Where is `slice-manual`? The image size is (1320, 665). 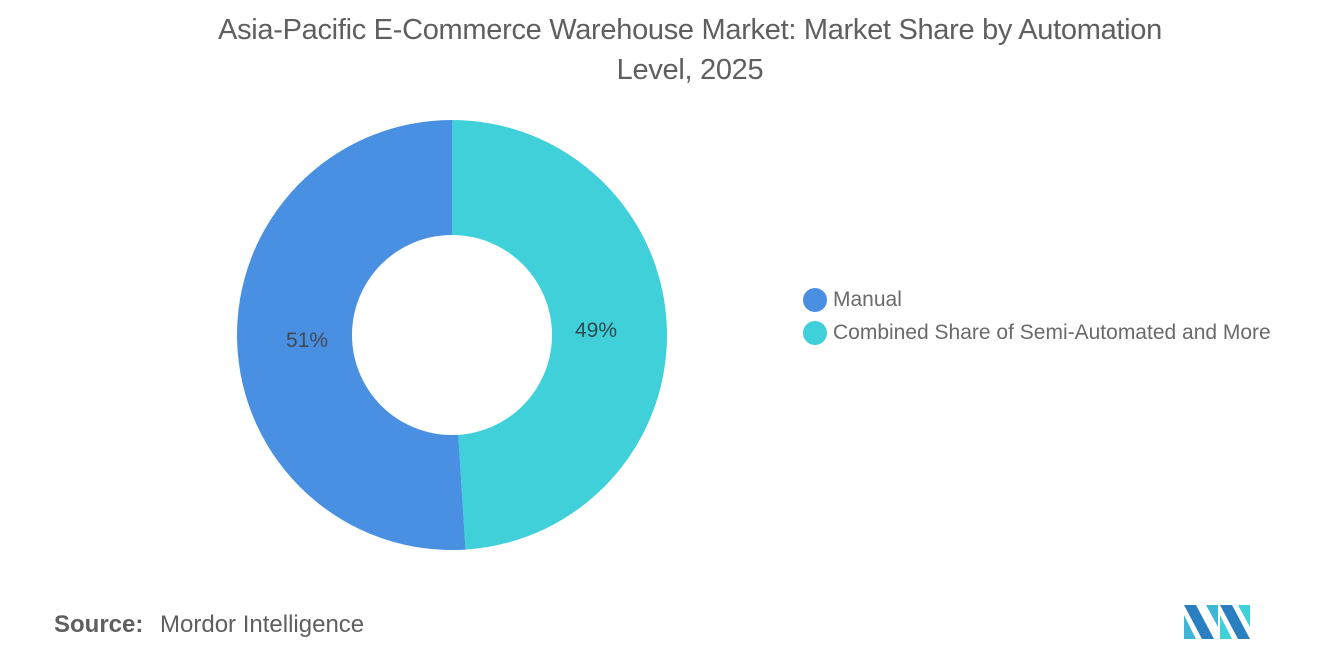 slice-manual is located at coordinates (351, 335).